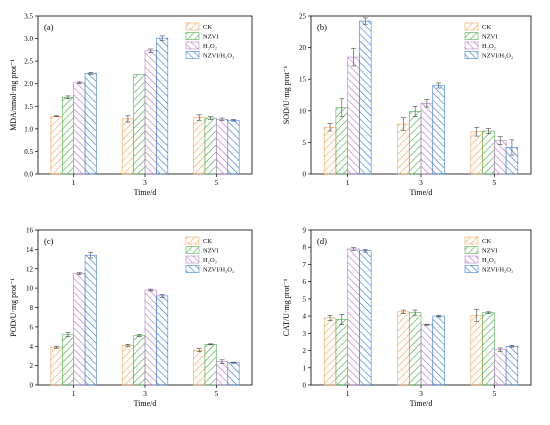  Describe the element at coordinates (30, 250) in the screenshot. I see `y-tick-label: 14` at that location.